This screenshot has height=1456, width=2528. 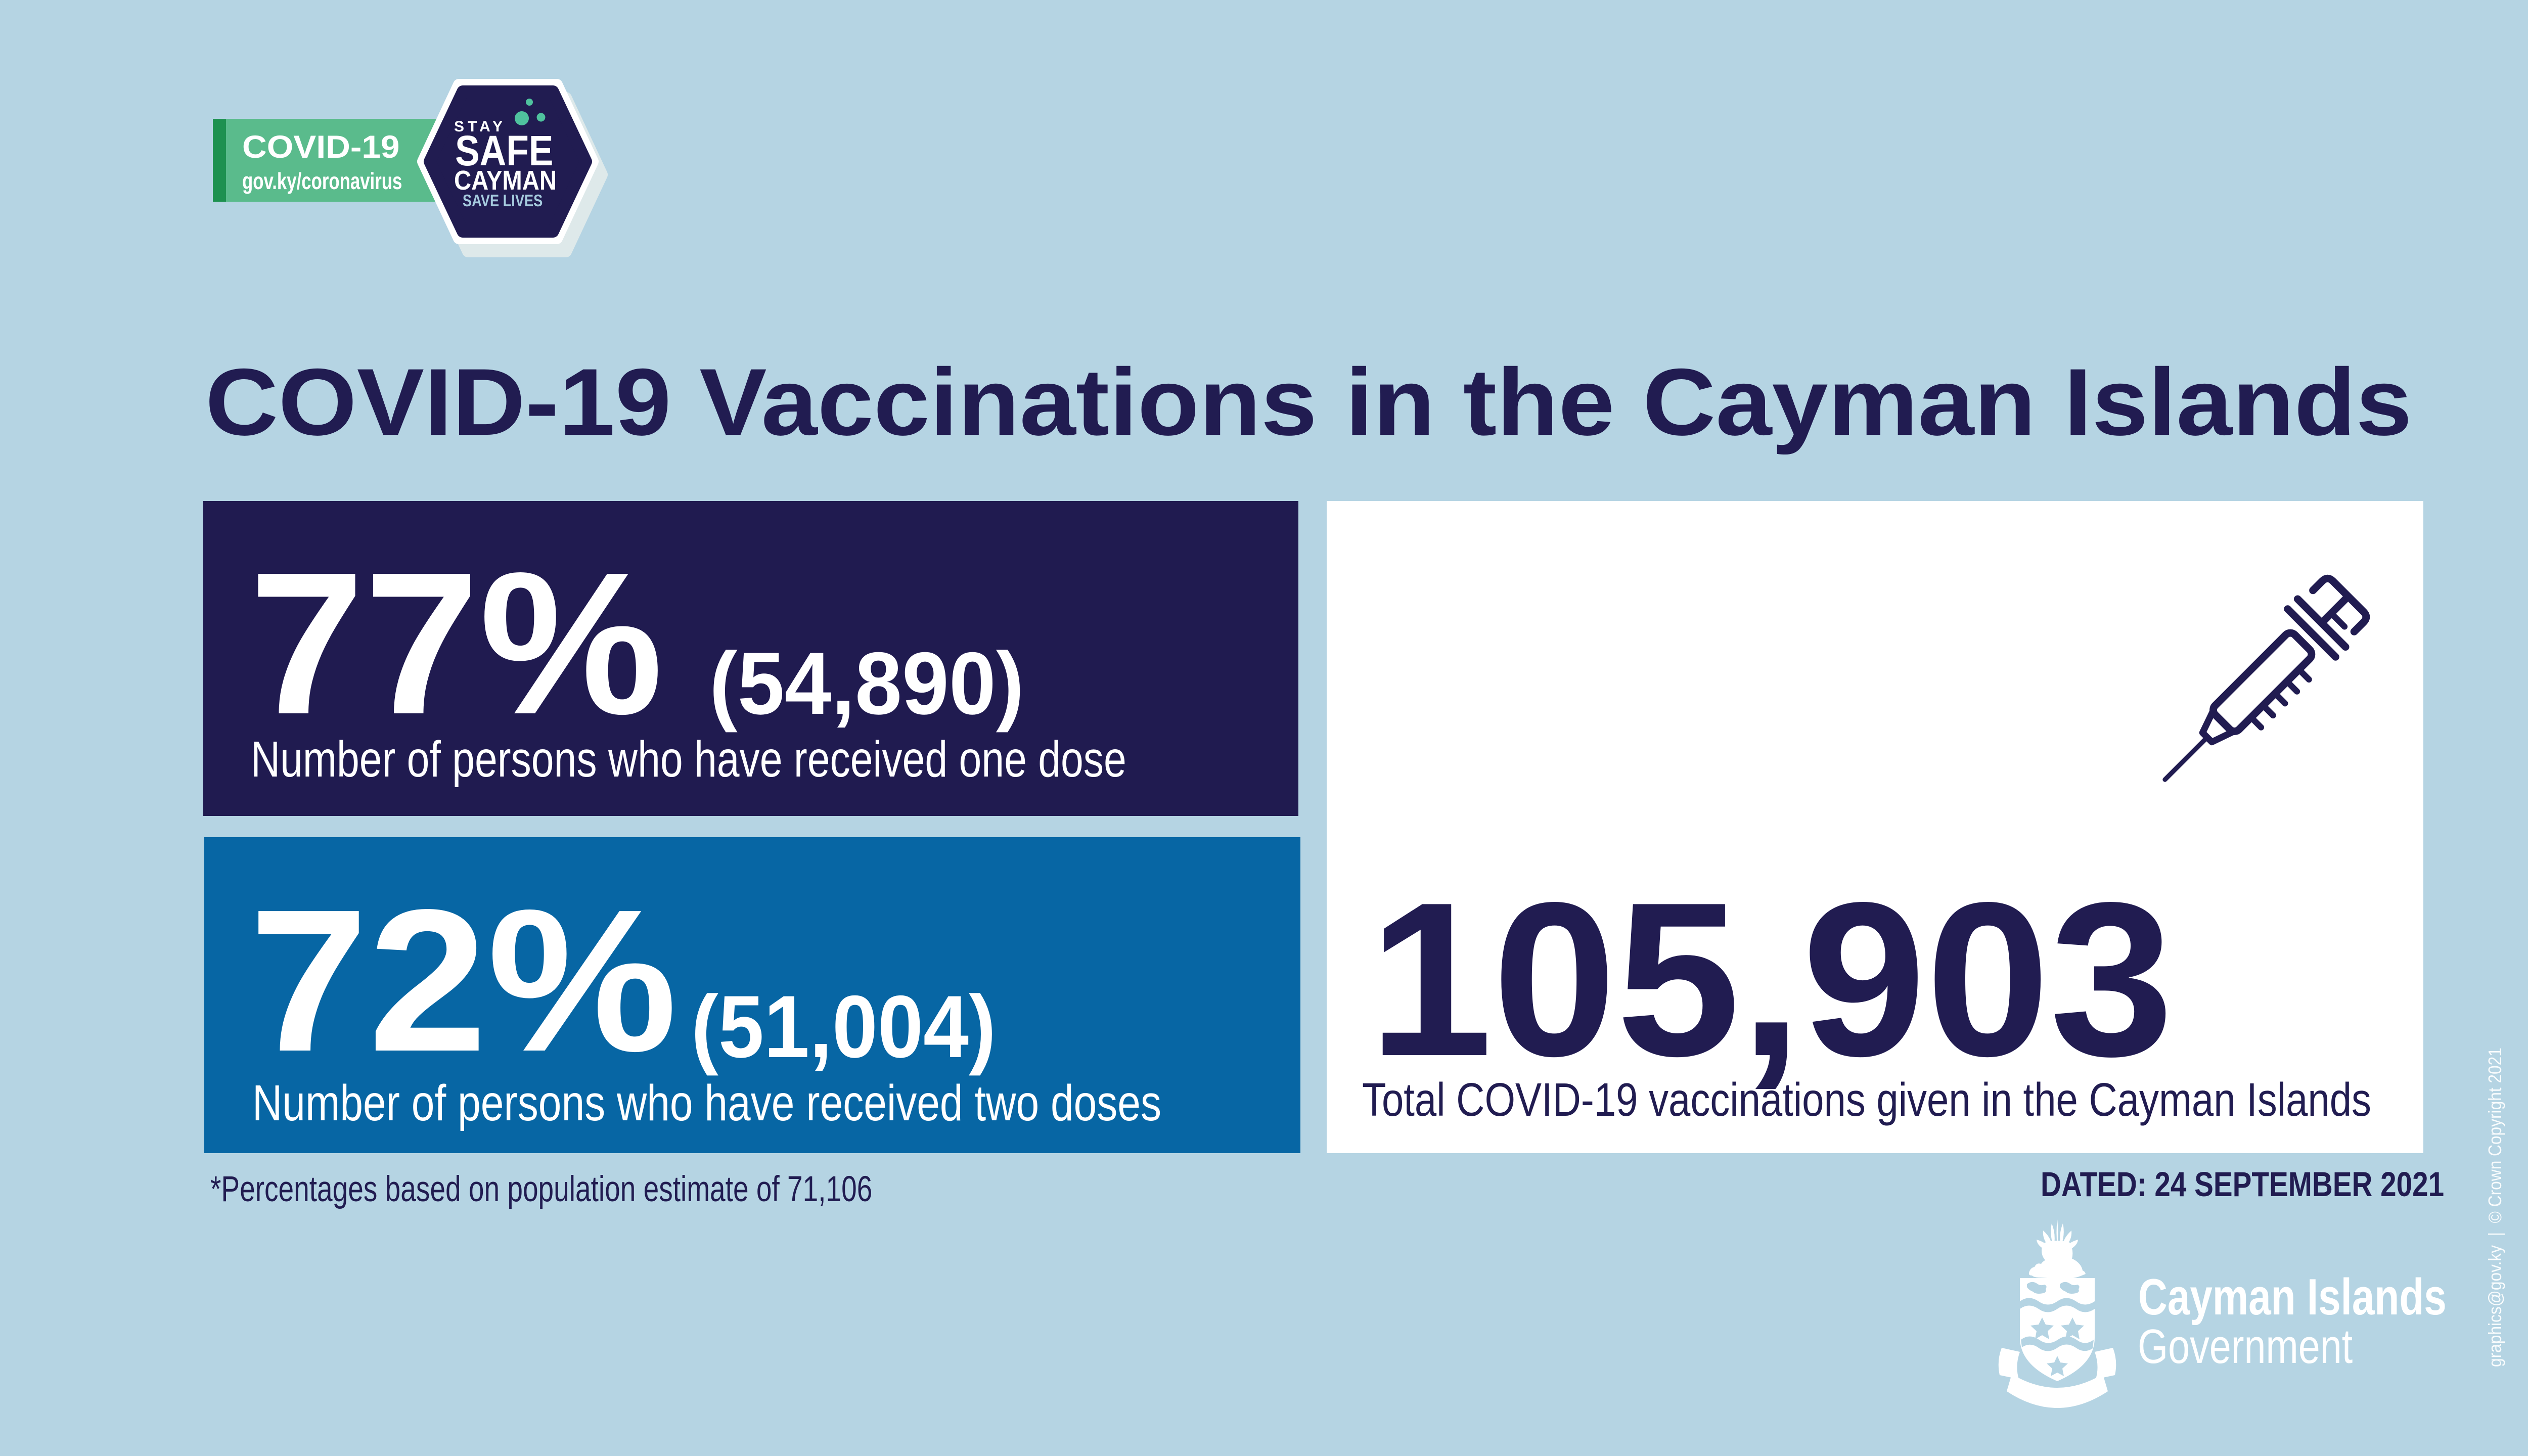 What do you see at coordinates (506, 180) in the screenshot?
I see `svg-text: CAYMAN` at bounding box center [506, 180].